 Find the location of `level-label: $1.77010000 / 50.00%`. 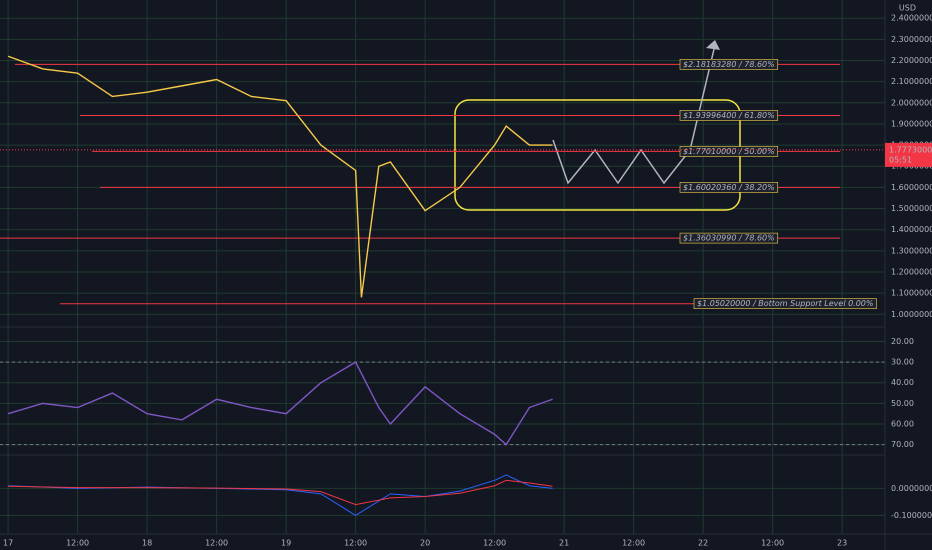

level-label: $1.77010000 / 50.00% is located at coordinates (729, 151).